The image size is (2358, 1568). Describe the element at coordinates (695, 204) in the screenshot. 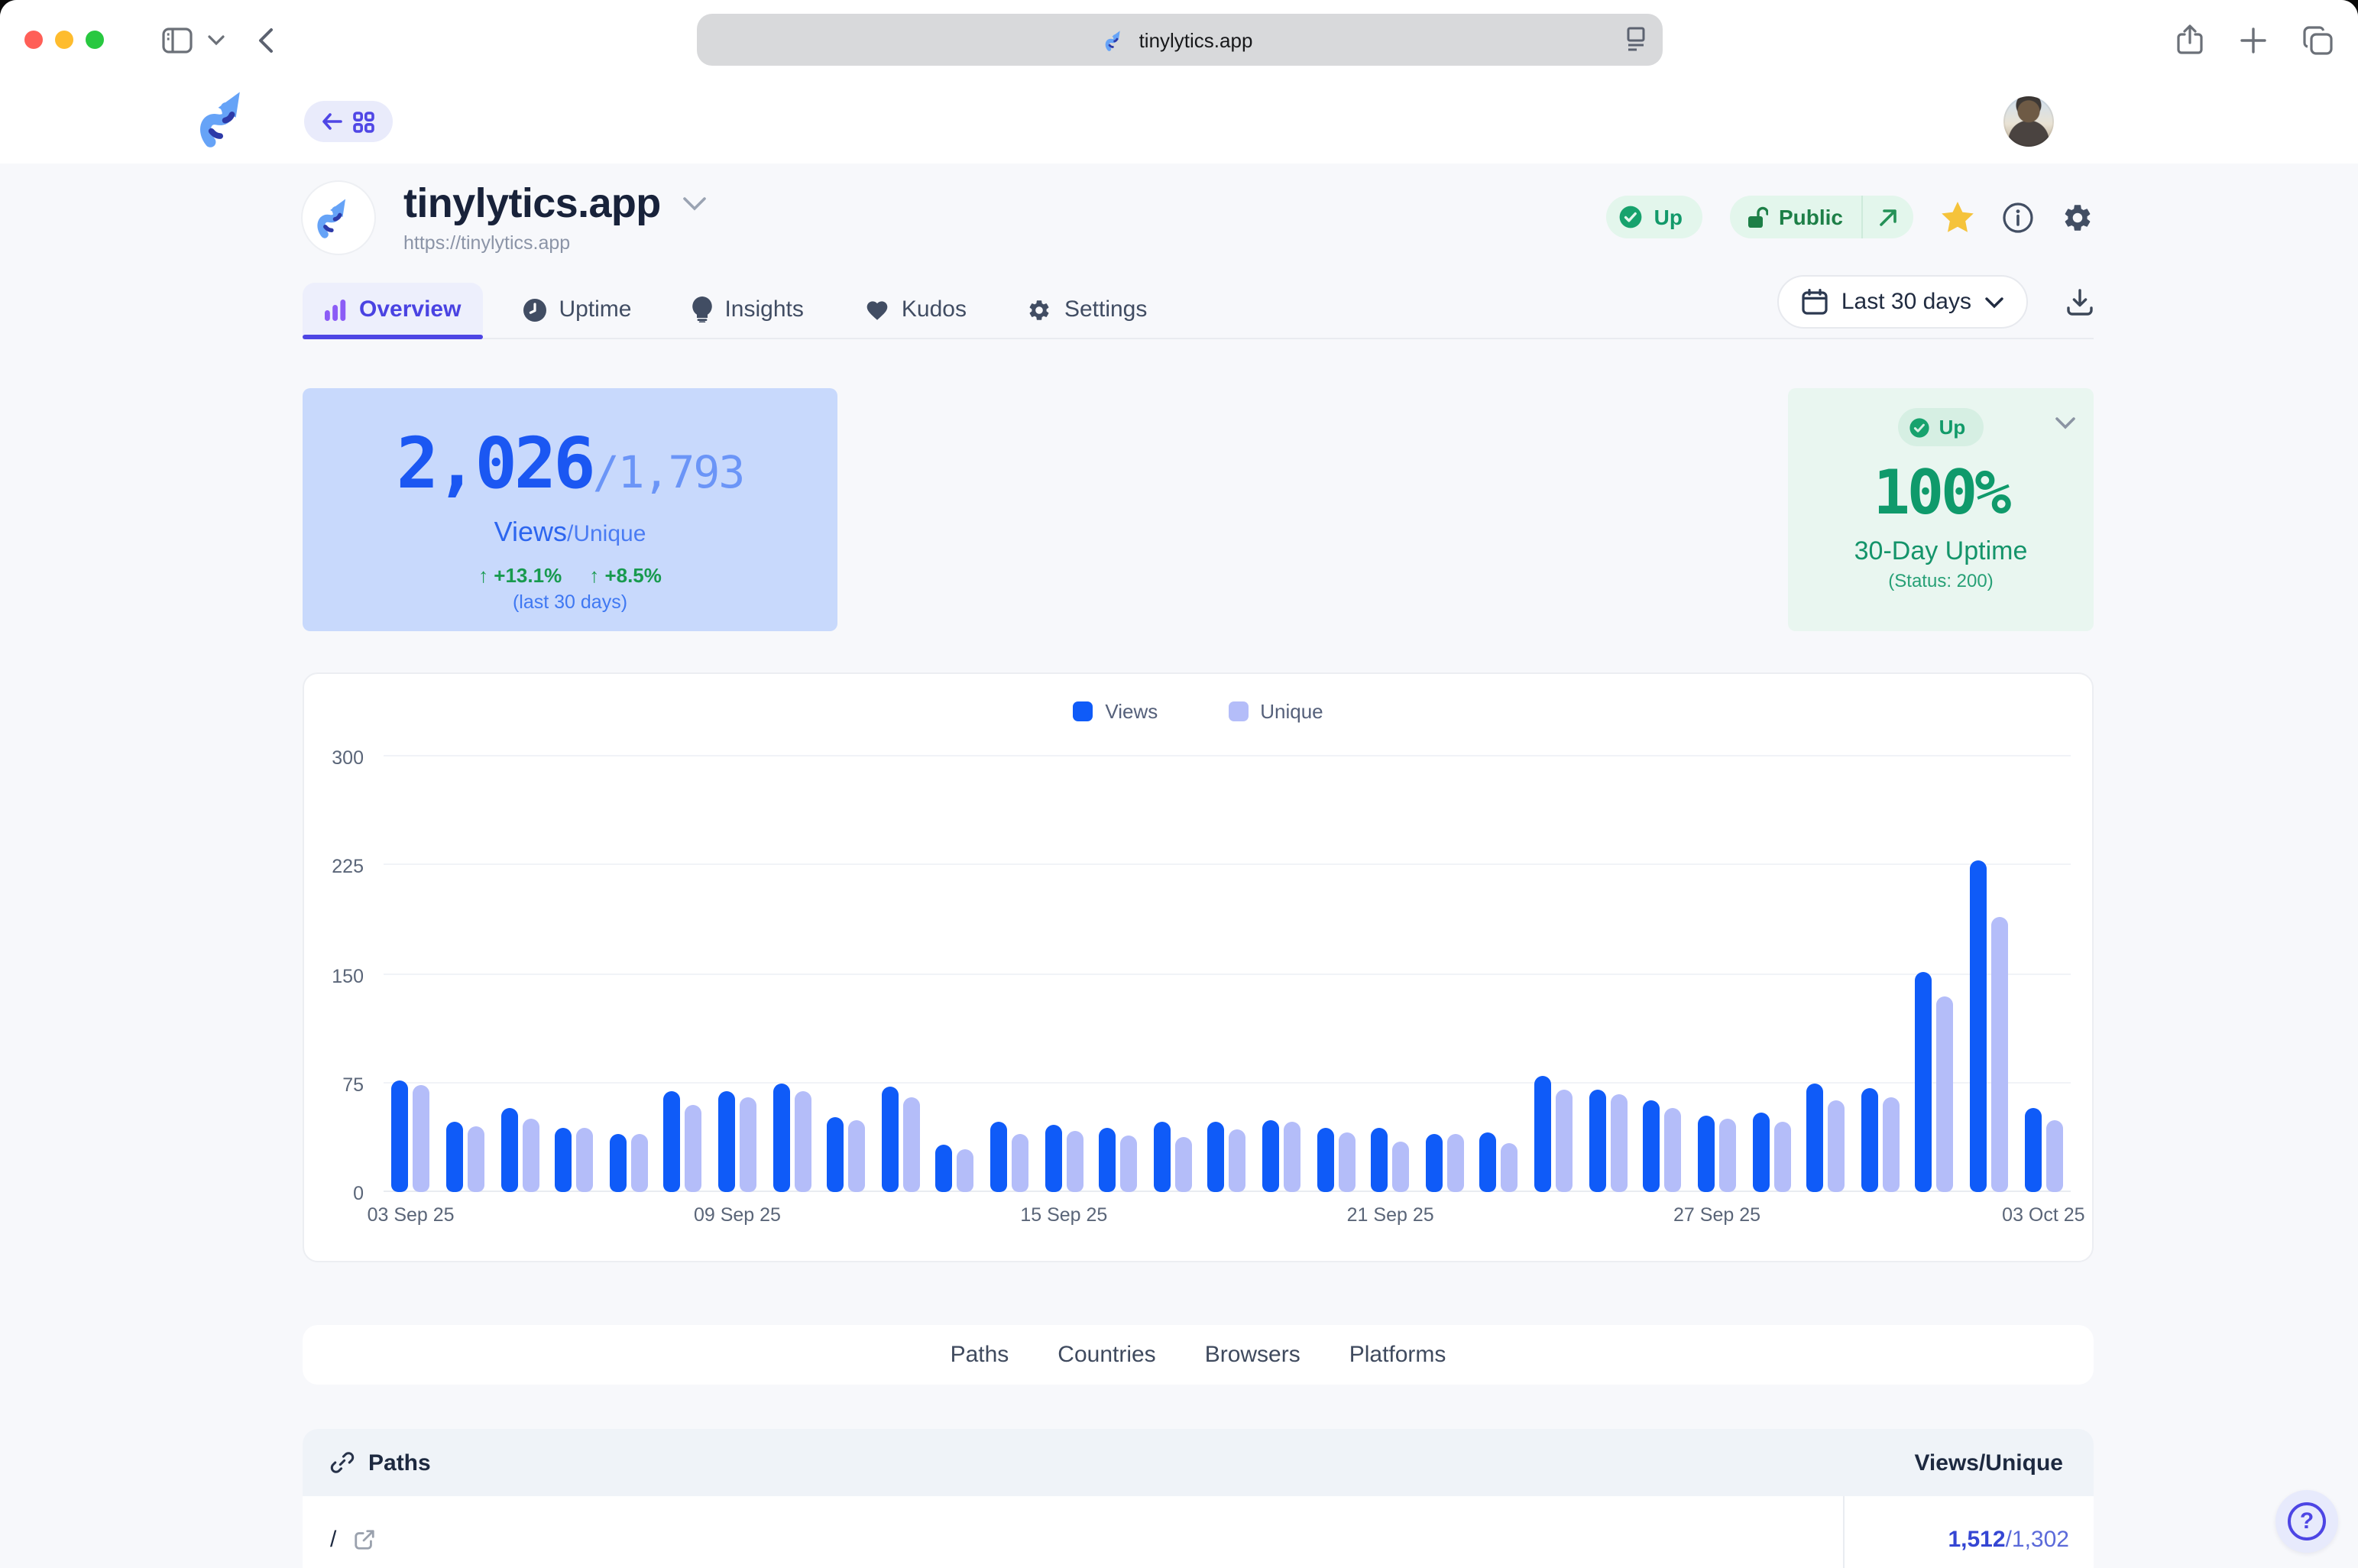

I see `site-switcher-chevron-icon` at that location.